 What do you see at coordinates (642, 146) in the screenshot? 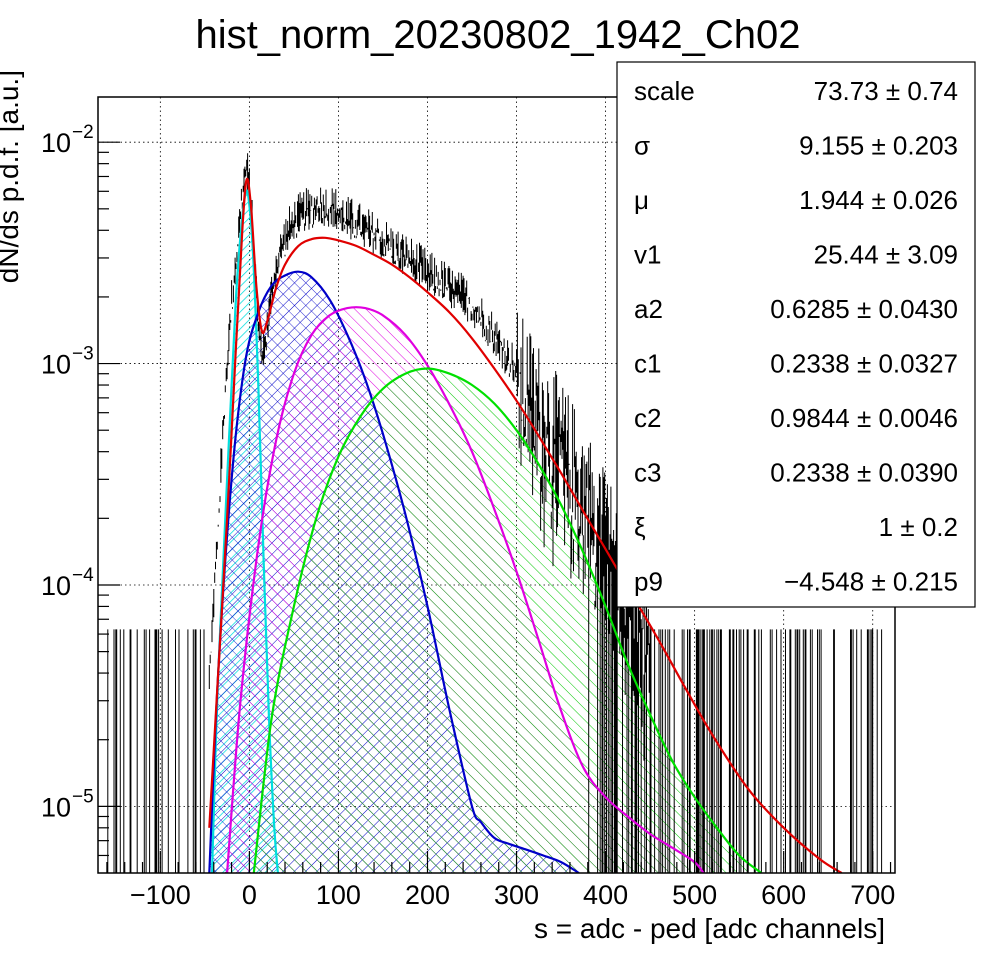
I see `stats-param-name: σ` at bounding box center [642, 146].